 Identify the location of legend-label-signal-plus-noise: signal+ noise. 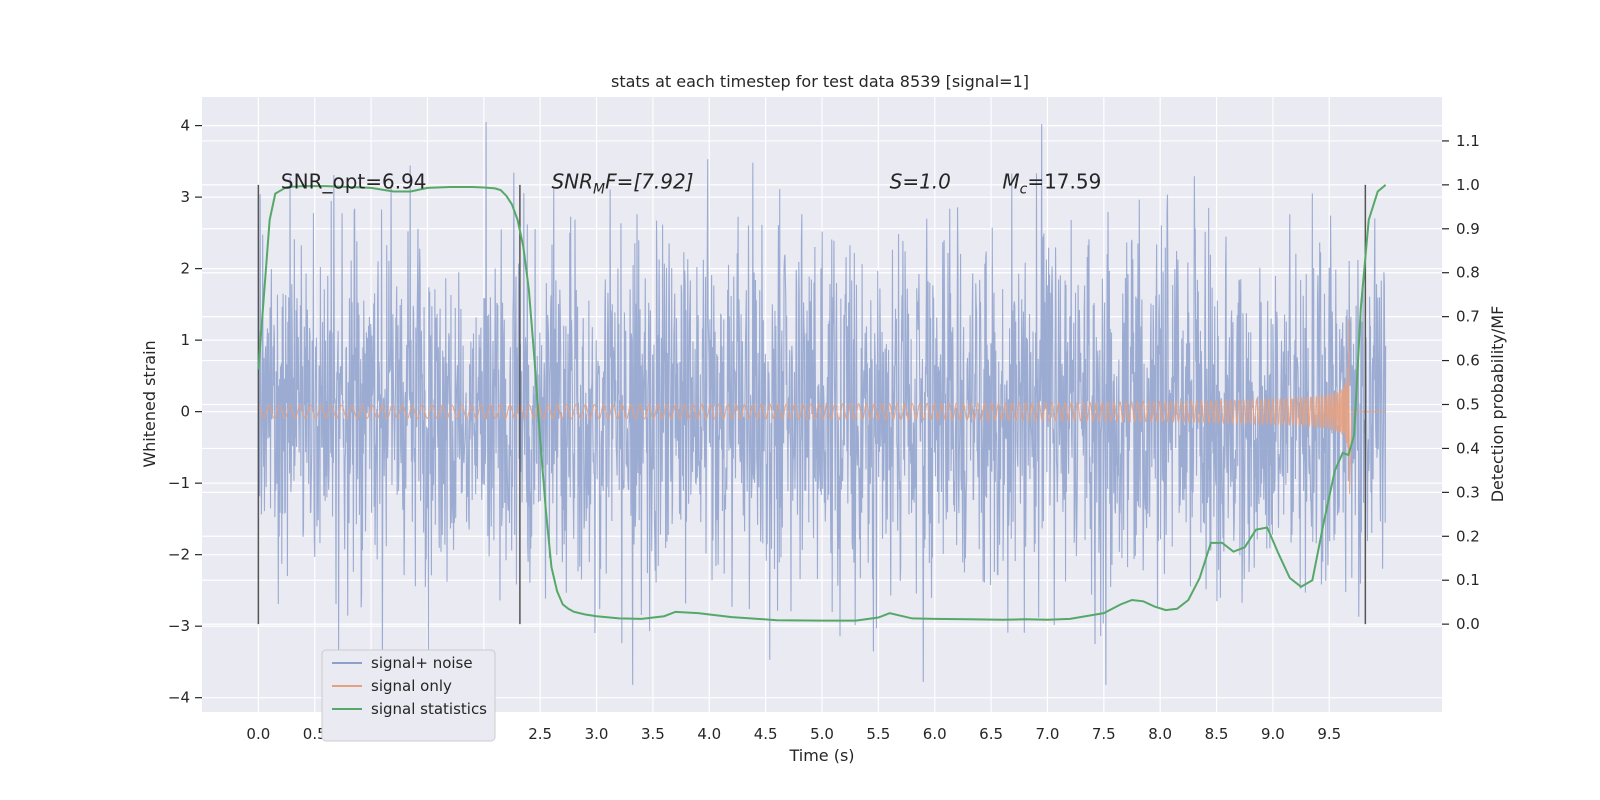
(422, 663).